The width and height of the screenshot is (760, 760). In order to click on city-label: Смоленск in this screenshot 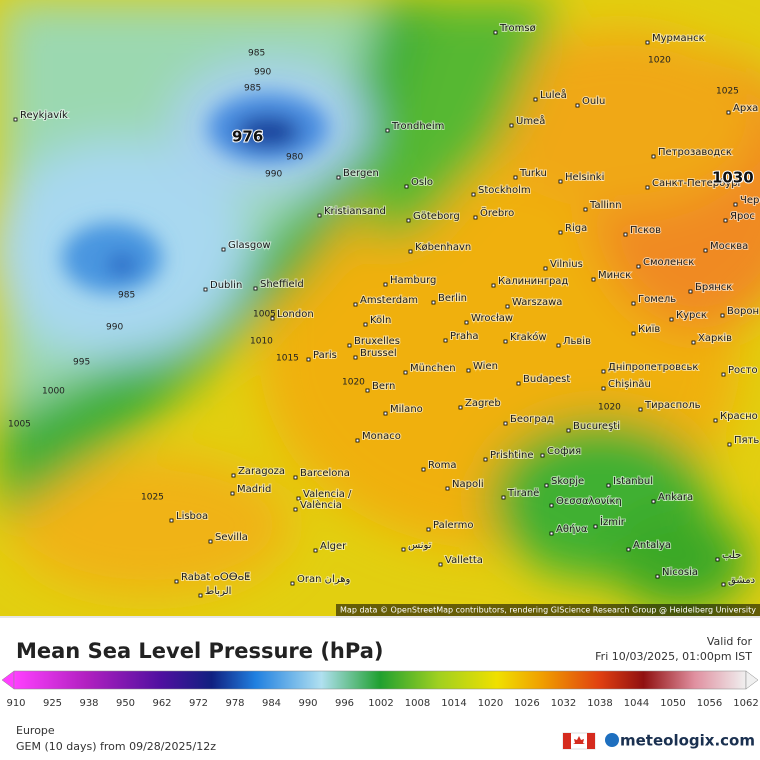, I will do `click(668, 262)`.